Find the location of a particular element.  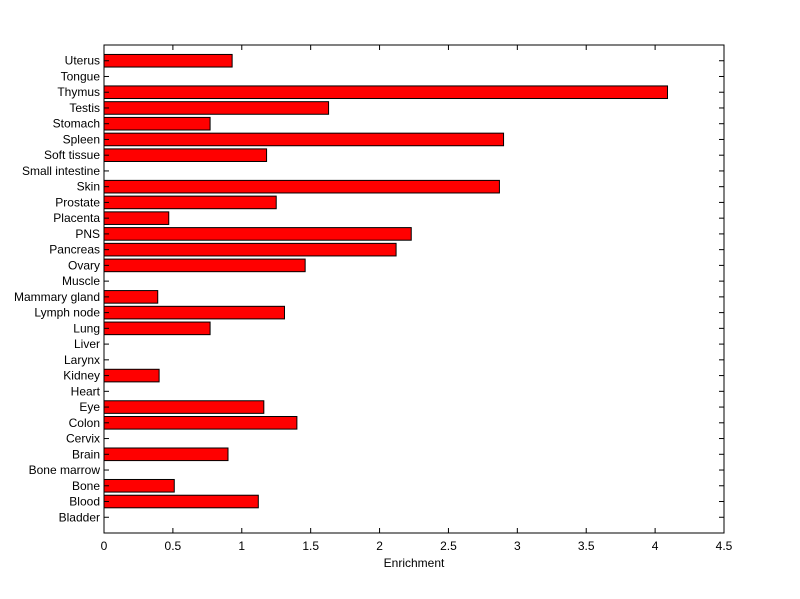

bar-stomach is located at coordinates (157, 123).